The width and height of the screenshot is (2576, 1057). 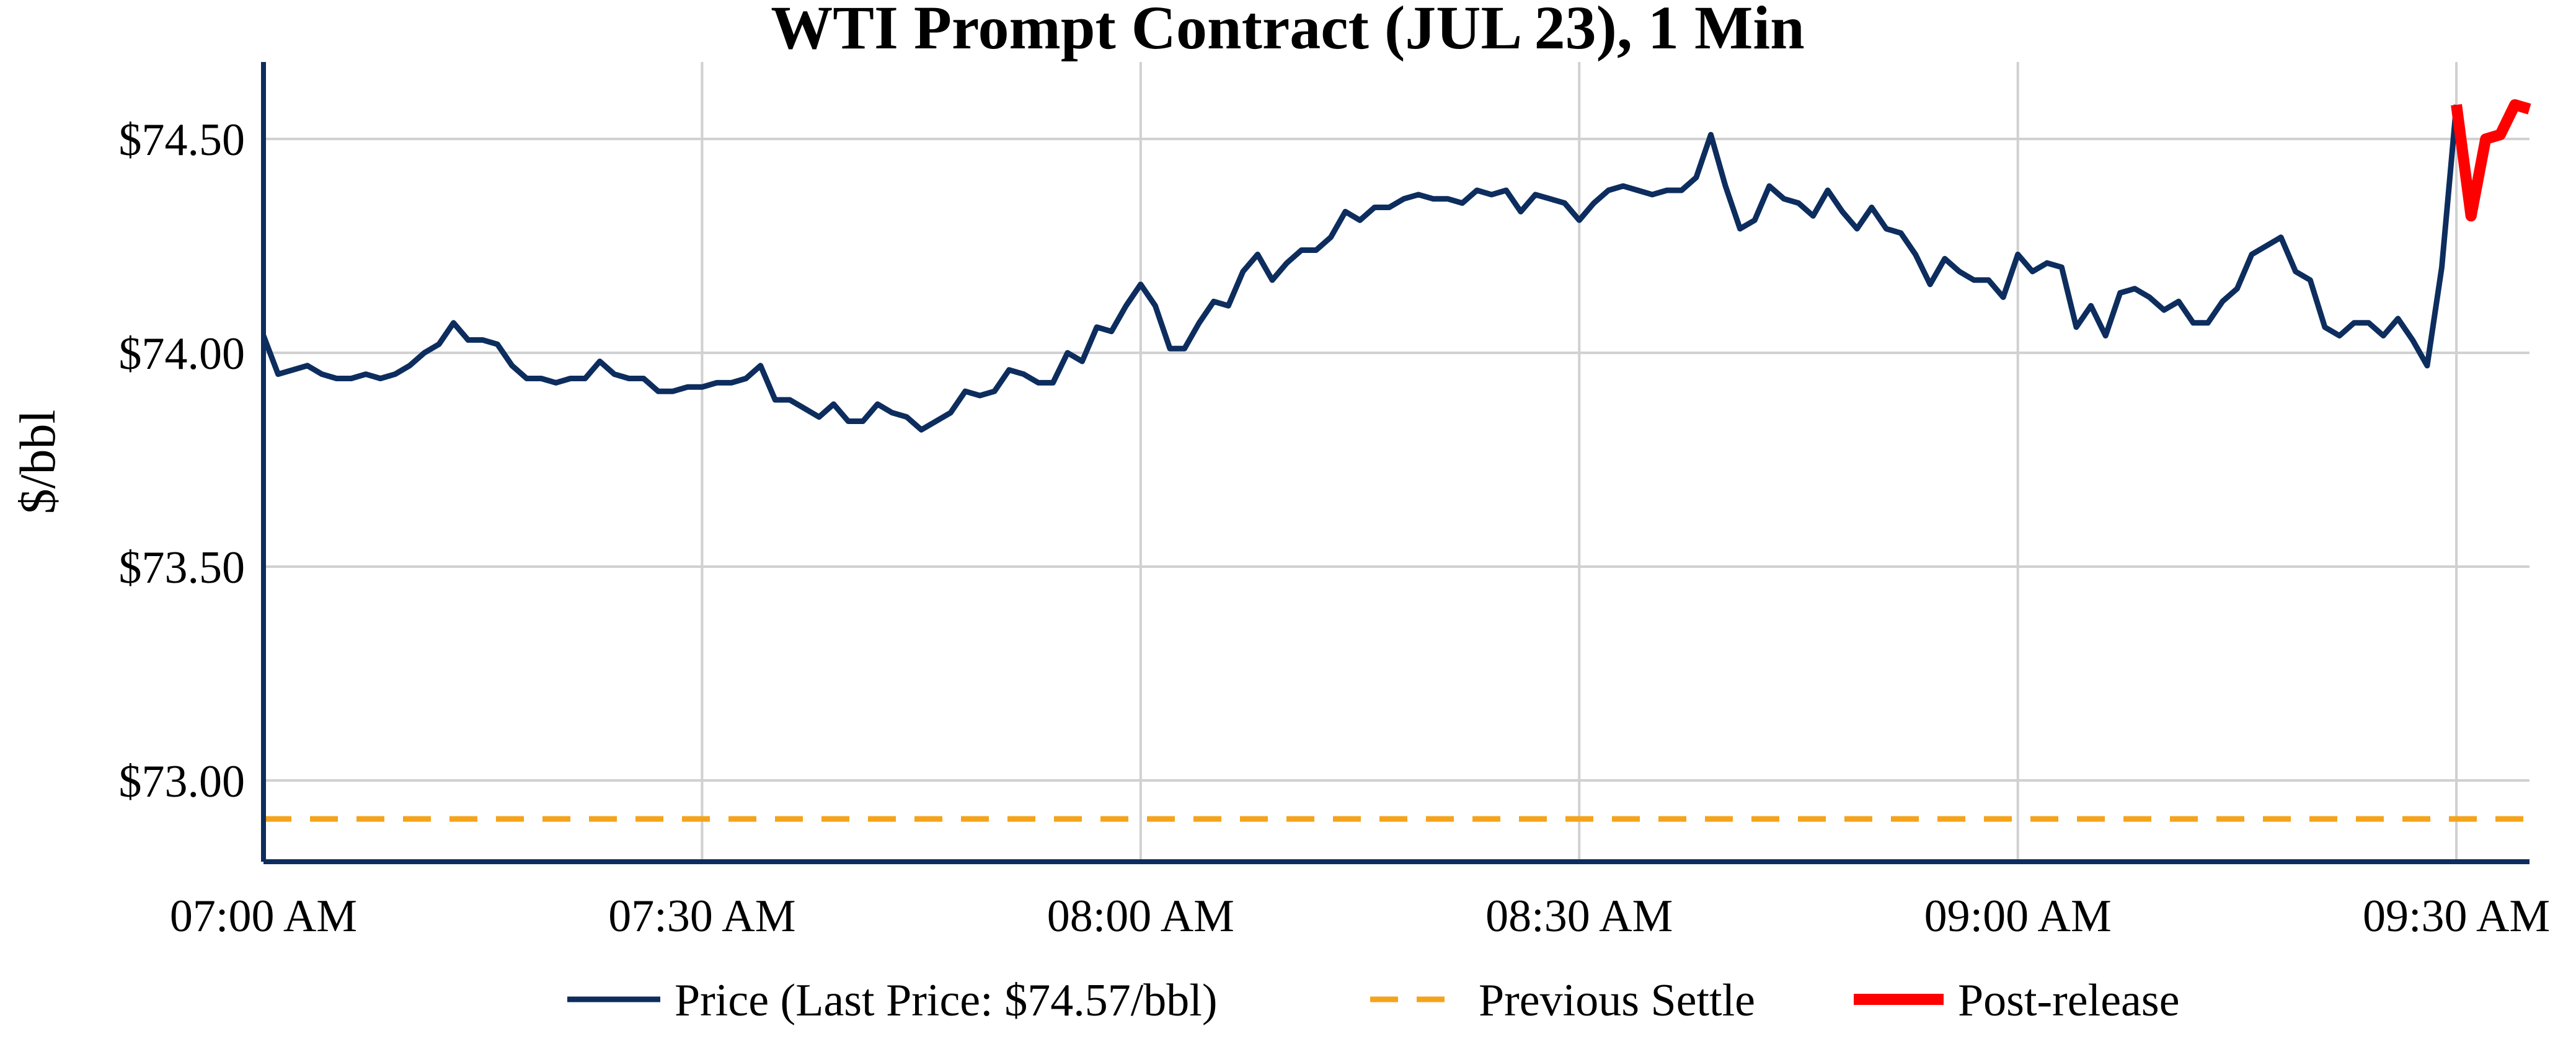 I want to click on x-tick-label: 09:30 AM, so click(x=2457, y=916).